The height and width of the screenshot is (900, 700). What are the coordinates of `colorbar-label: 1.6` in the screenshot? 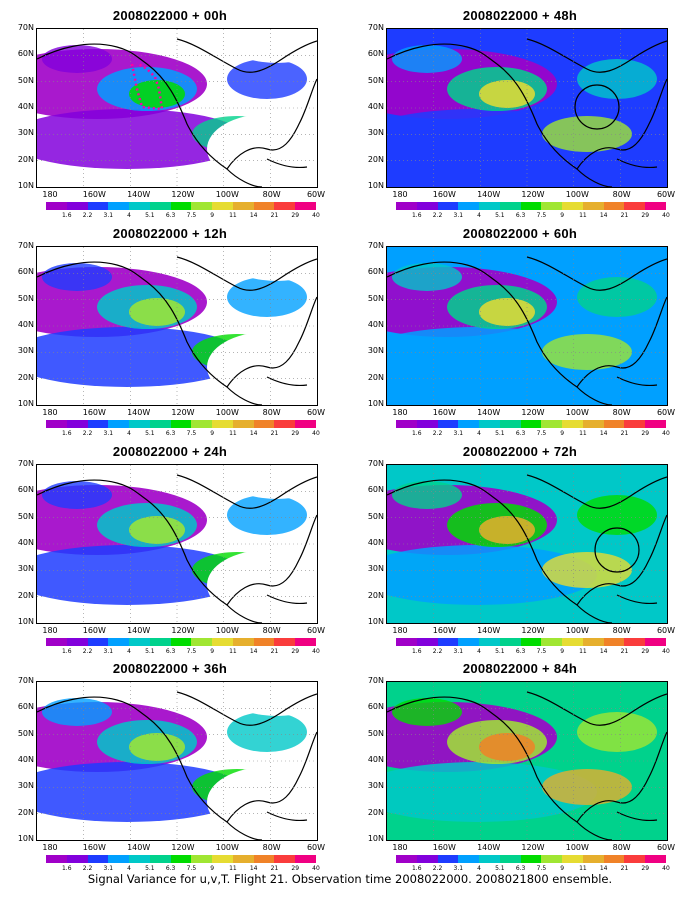 It's located at (66, 215).